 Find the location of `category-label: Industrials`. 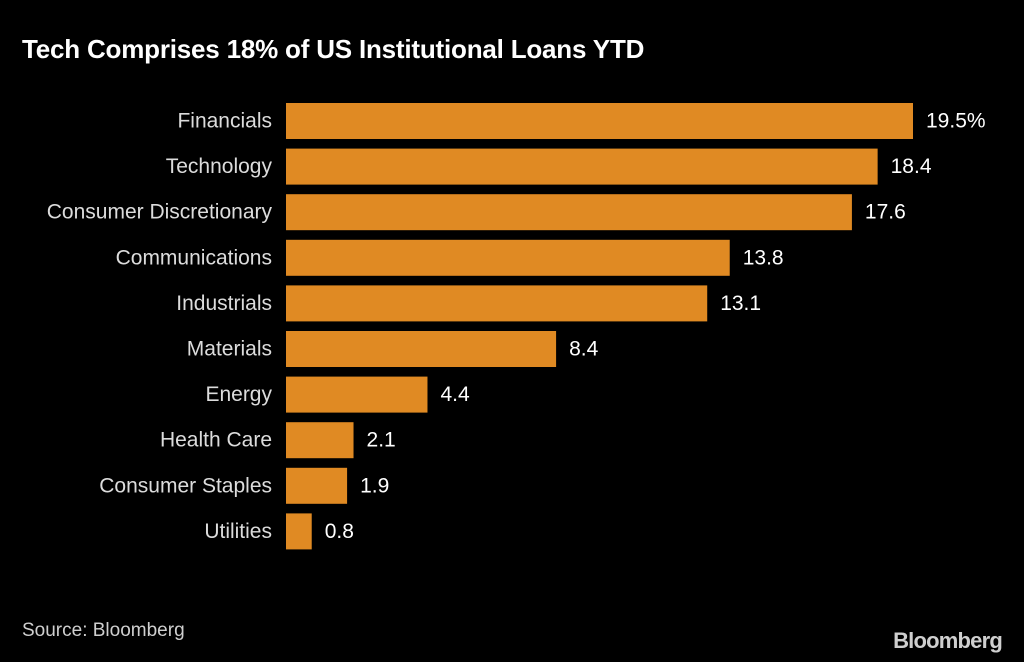

category-label: Industrials is located at coordinates (224, 303).